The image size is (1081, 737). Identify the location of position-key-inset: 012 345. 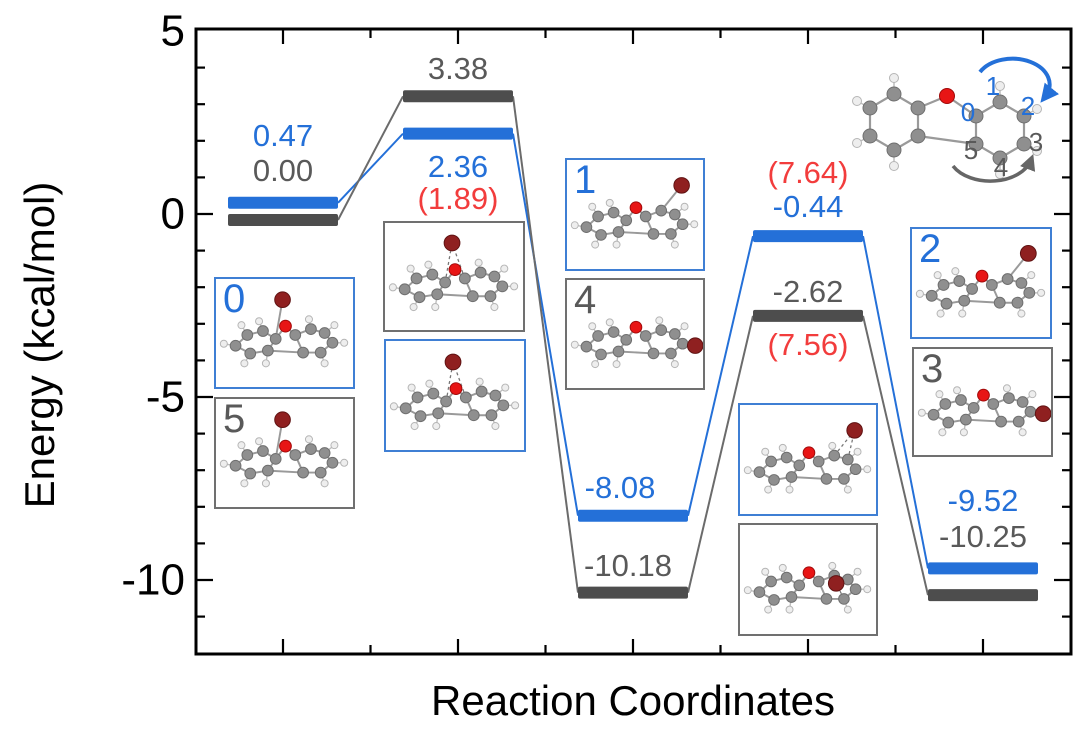
(956, 119).